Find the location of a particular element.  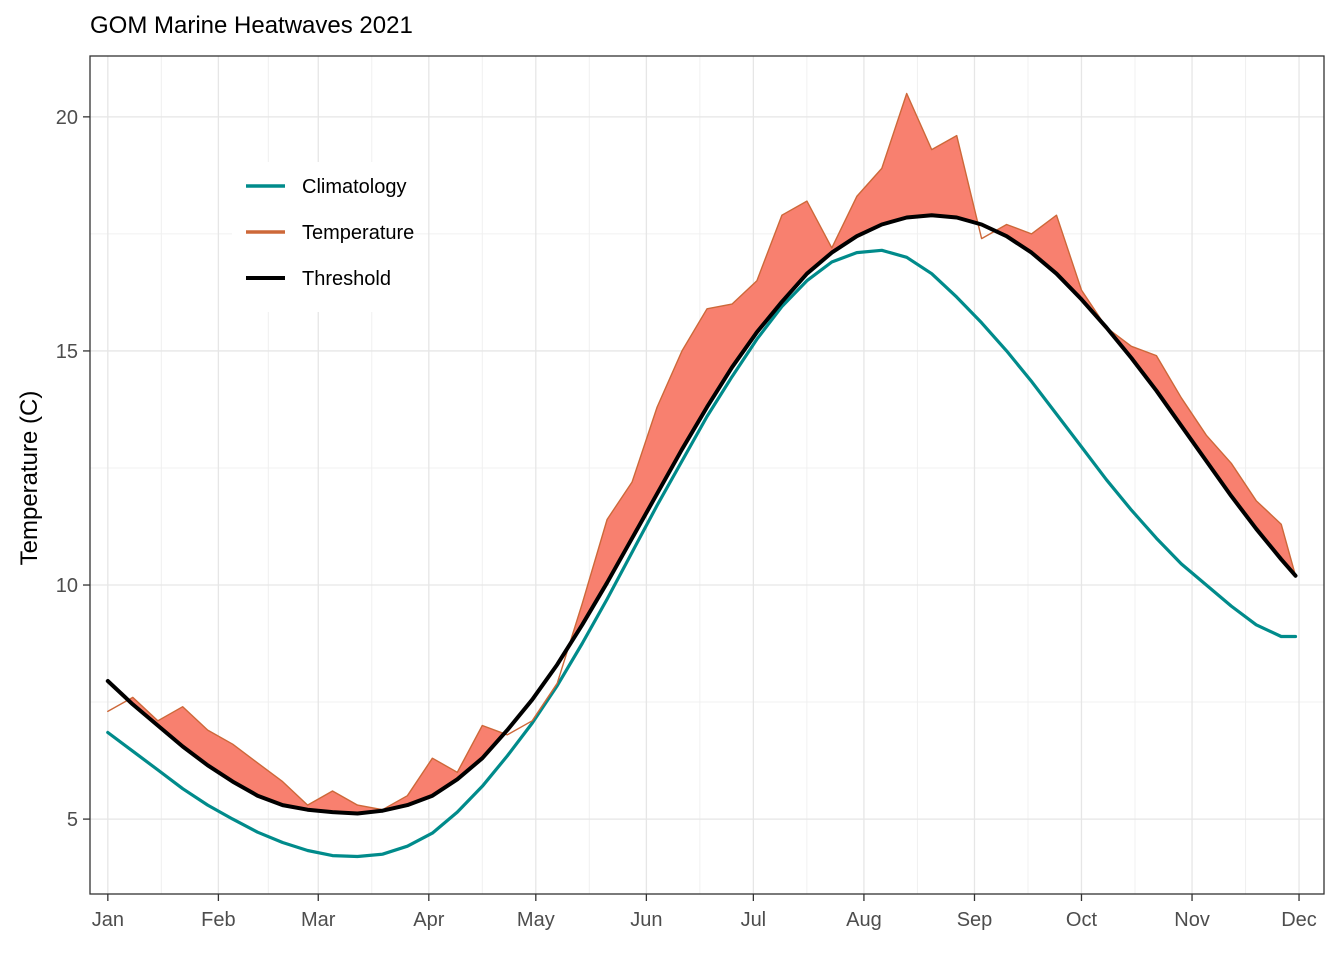

legend: Climatology Temperature Threshold is located at coordinates (323, 237).